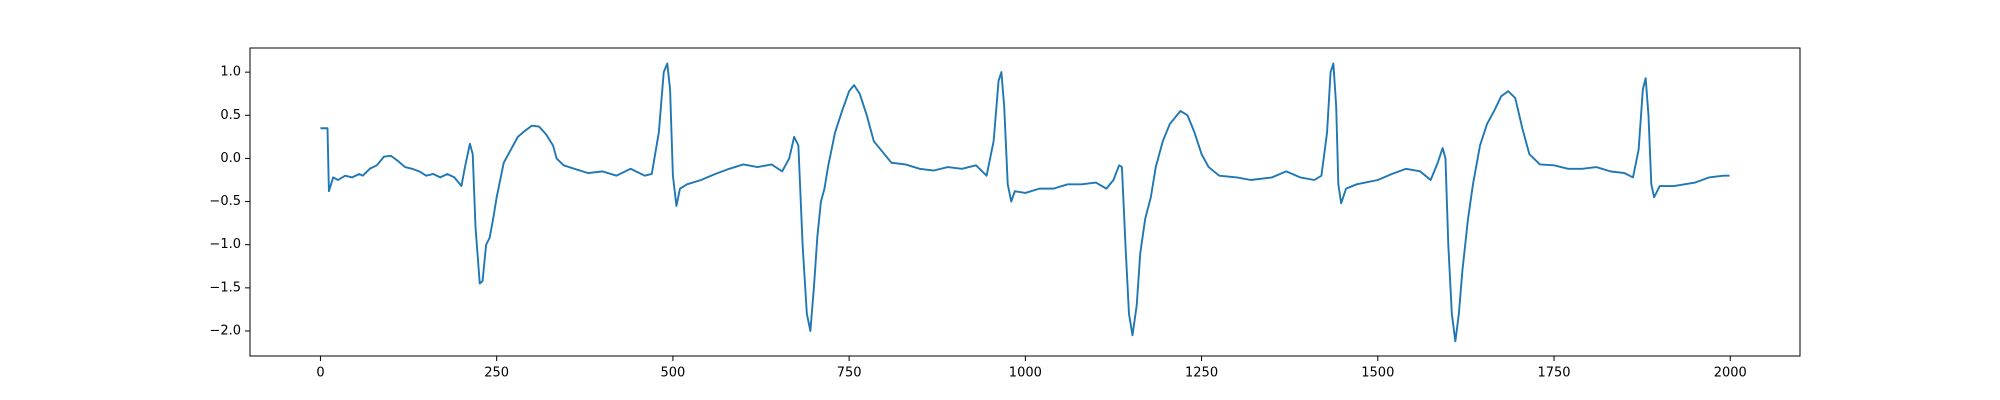  Describe the element at coordinates (225, 330) in the screenshot. I see `y-tick-label: −2.0` at that location.